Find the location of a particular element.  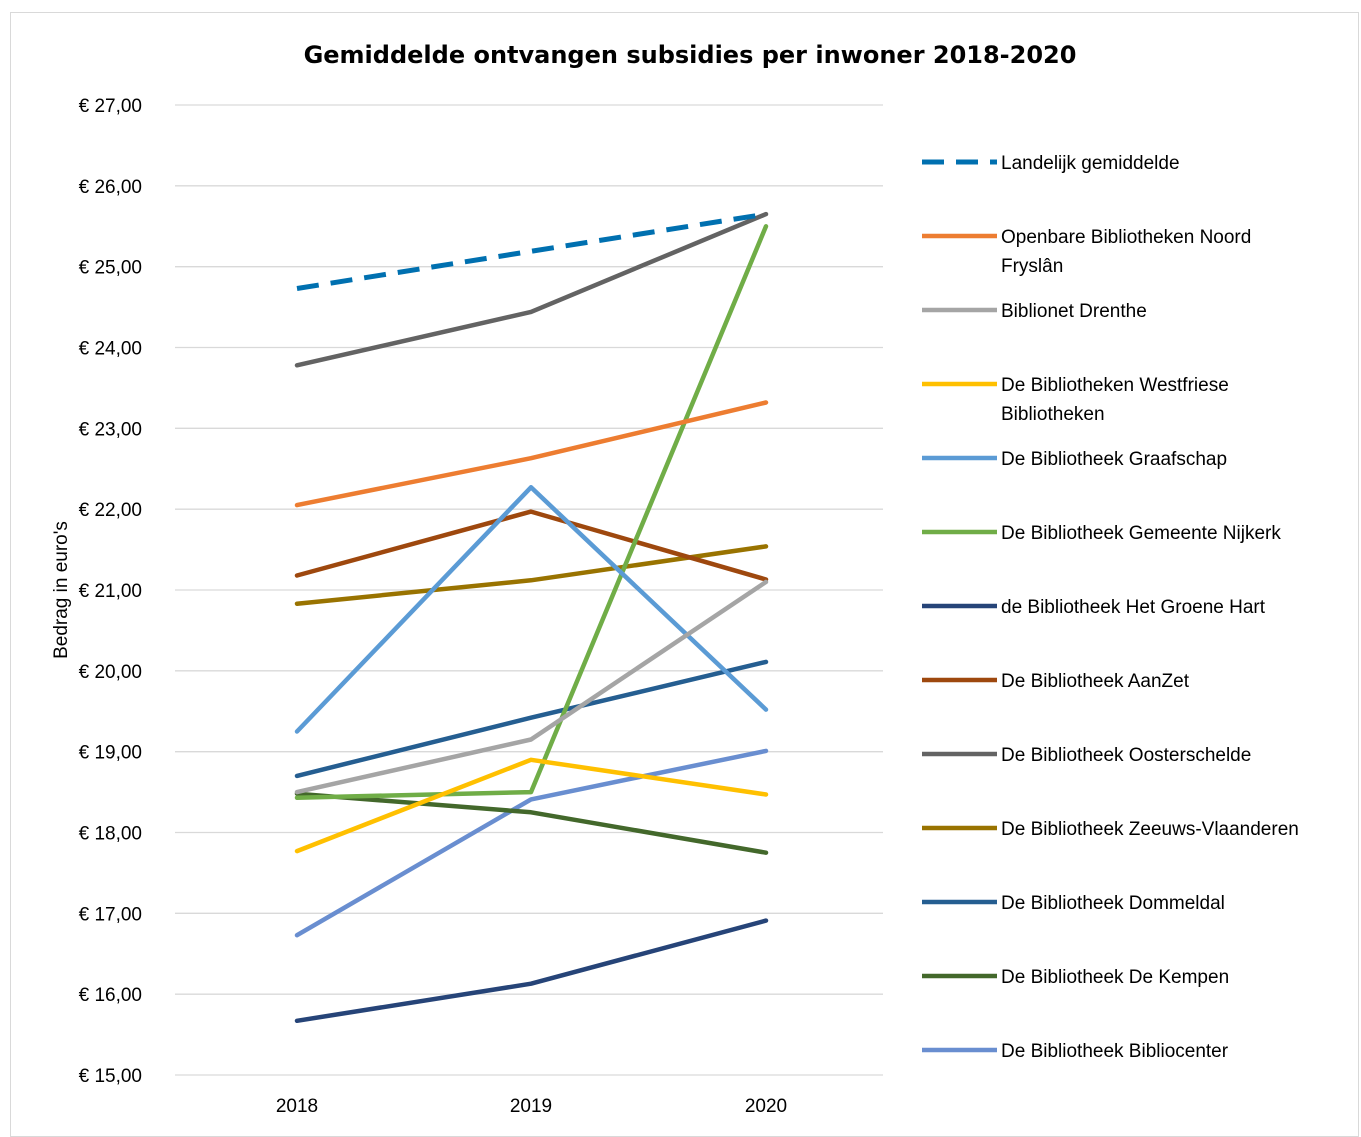

y-tick-label: € 21,00 is located at coordinates (110, 591).